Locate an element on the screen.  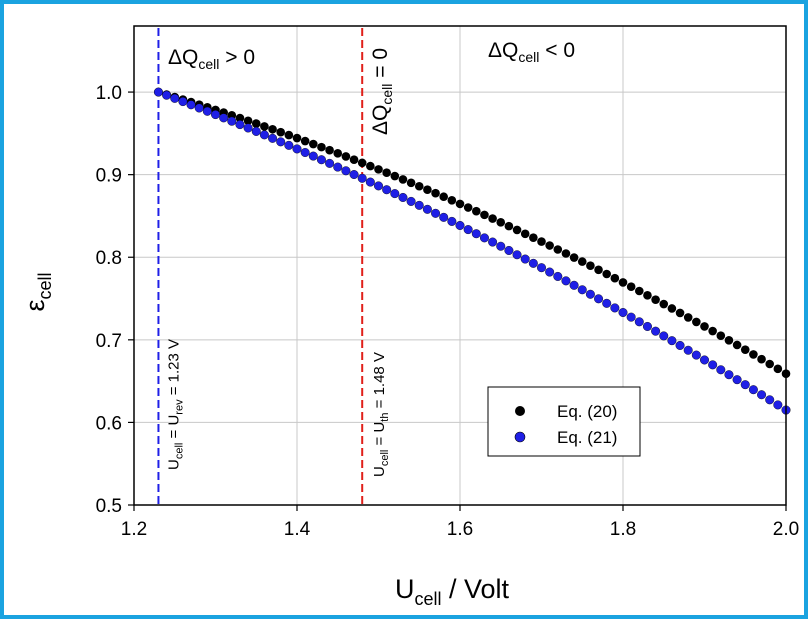
y-tick-label: 0.9 is located at coordinates (109, 176).